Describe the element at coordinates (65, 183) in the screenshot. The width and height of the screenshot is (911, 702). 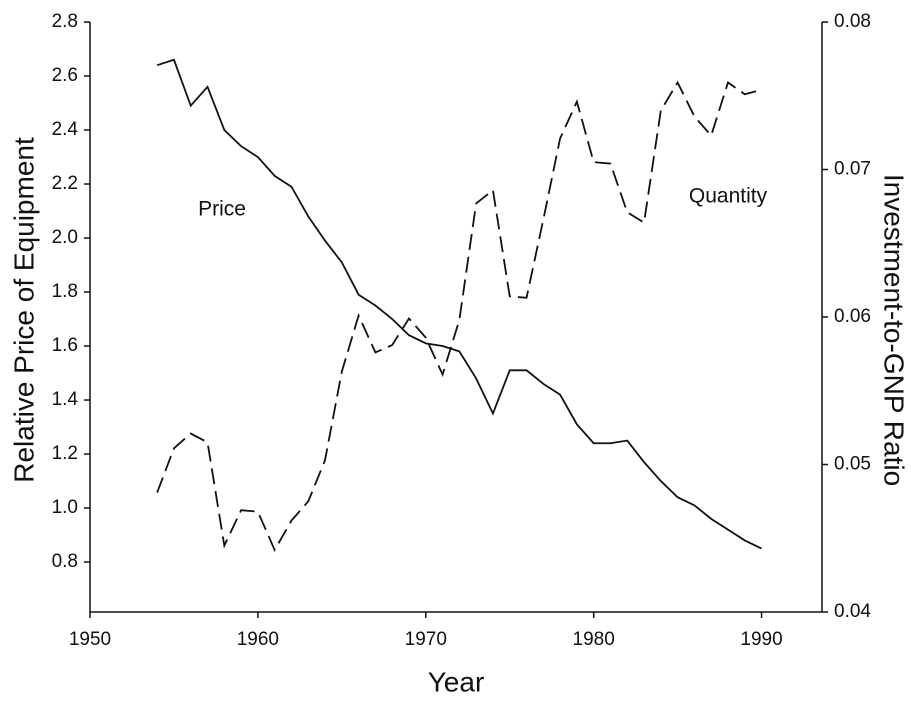
I see `y-tick-label: 2.2` at that location.